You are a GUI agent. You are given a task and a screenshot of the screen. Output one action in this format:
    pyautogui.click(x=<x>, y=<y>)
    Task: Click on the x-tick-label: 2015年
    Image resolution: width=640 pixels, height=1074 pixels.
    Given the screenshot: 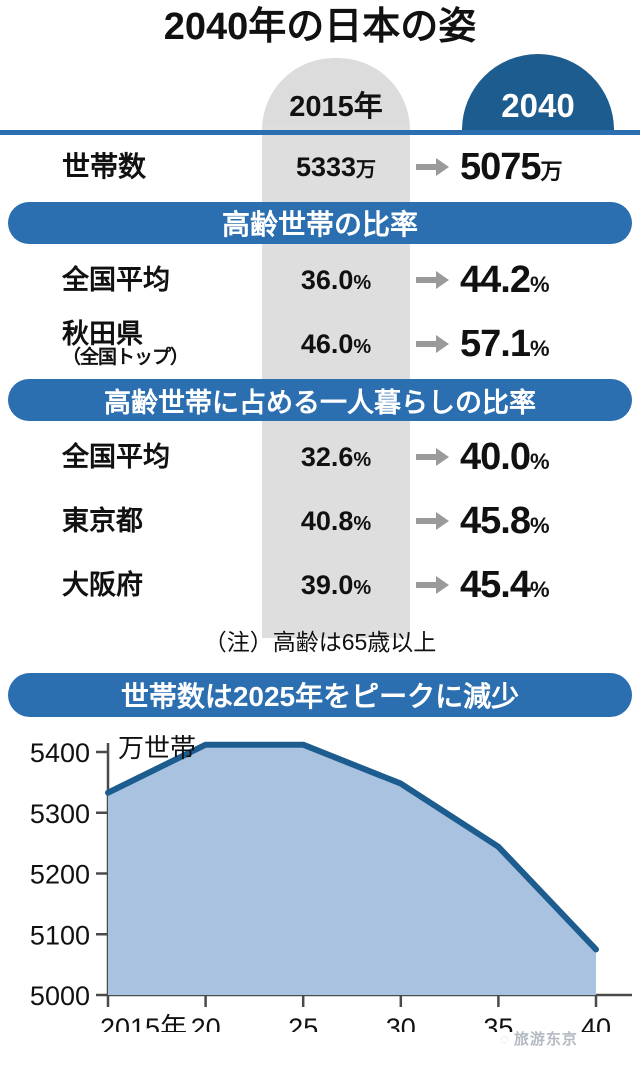 What is the action you would take?
    pyautogui.click(x=143, y=1022)
    